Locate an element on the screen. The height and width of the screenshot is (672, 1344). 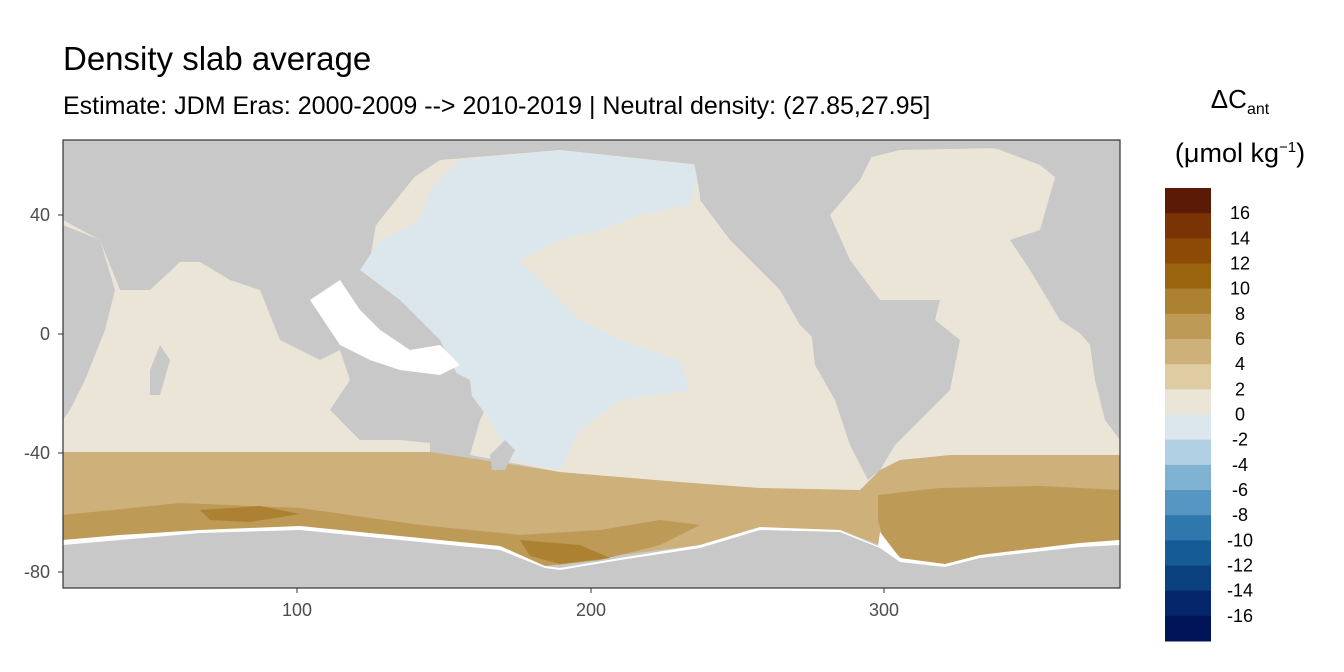
land-africa-east is located at coordinates (1090, 372).